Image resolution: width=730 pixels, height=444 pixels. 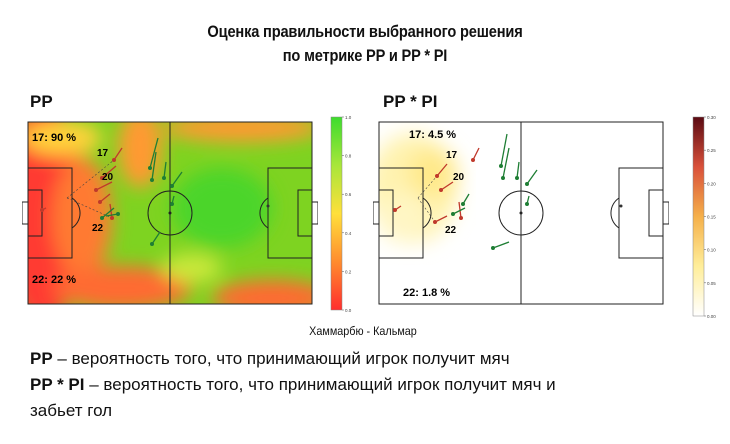 What do you see at coordinates (711, 183) in the screenshot?
I see `colorbar-tick-label: 0.20` at bounding box center [711, 183].